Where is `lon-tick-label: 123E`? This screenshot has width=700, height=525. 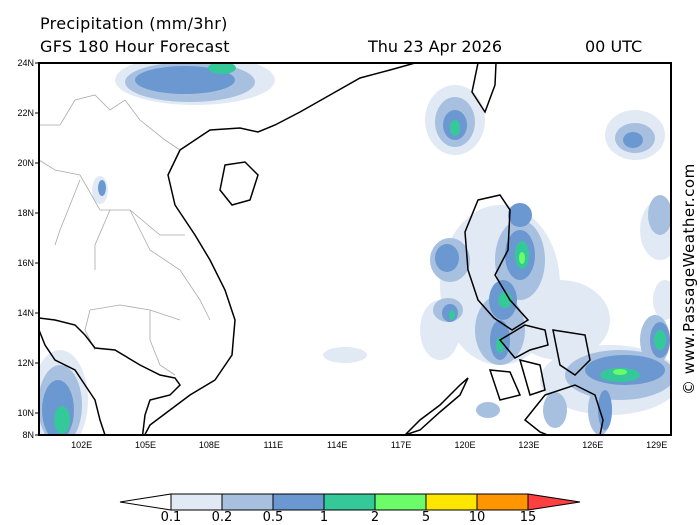 lon-tick-label: 123E is located at coordinates (528, 445).